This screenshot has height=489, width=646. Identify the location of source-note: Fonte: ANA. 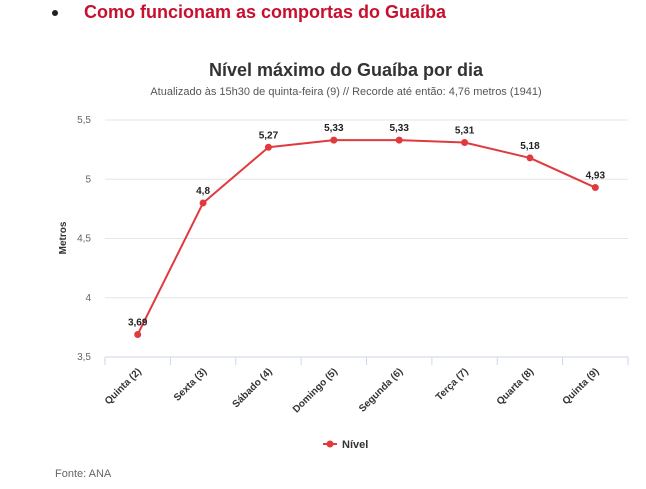
(83, 474).